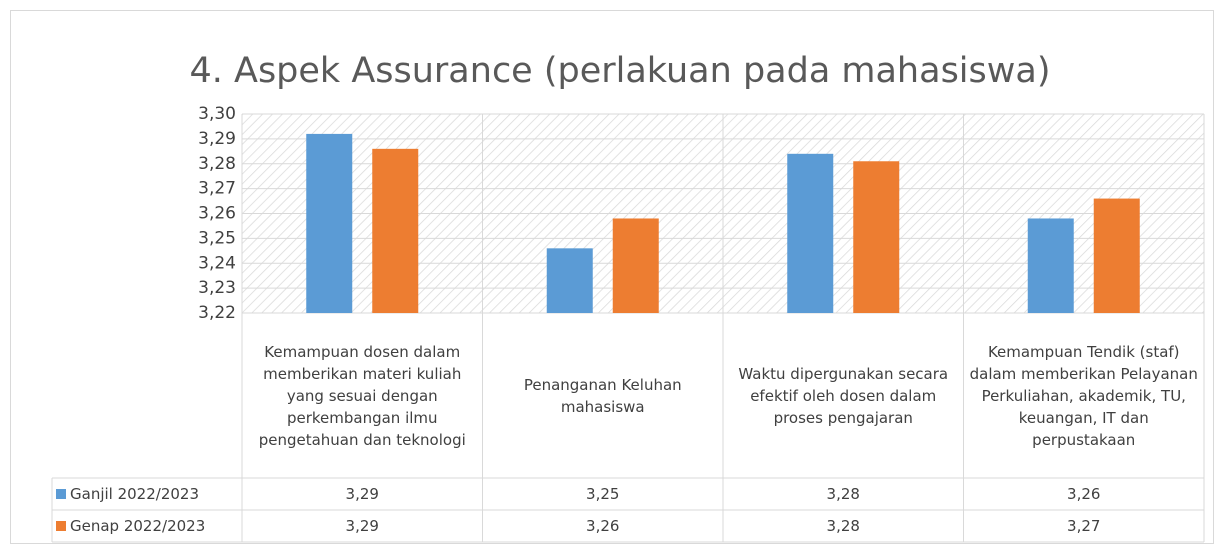  Describe the element at coordinates (217, 313) in the screenshot. I see `y-tick-label: 3,22` at that location.